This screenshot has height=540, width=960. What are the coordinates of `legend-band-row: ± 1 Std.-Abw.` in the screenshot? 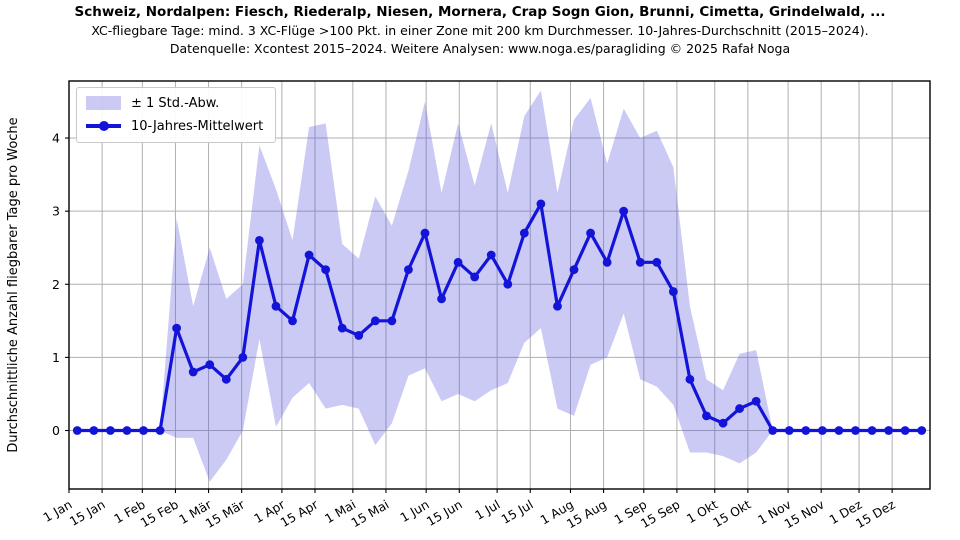 It's located at (174, 103).